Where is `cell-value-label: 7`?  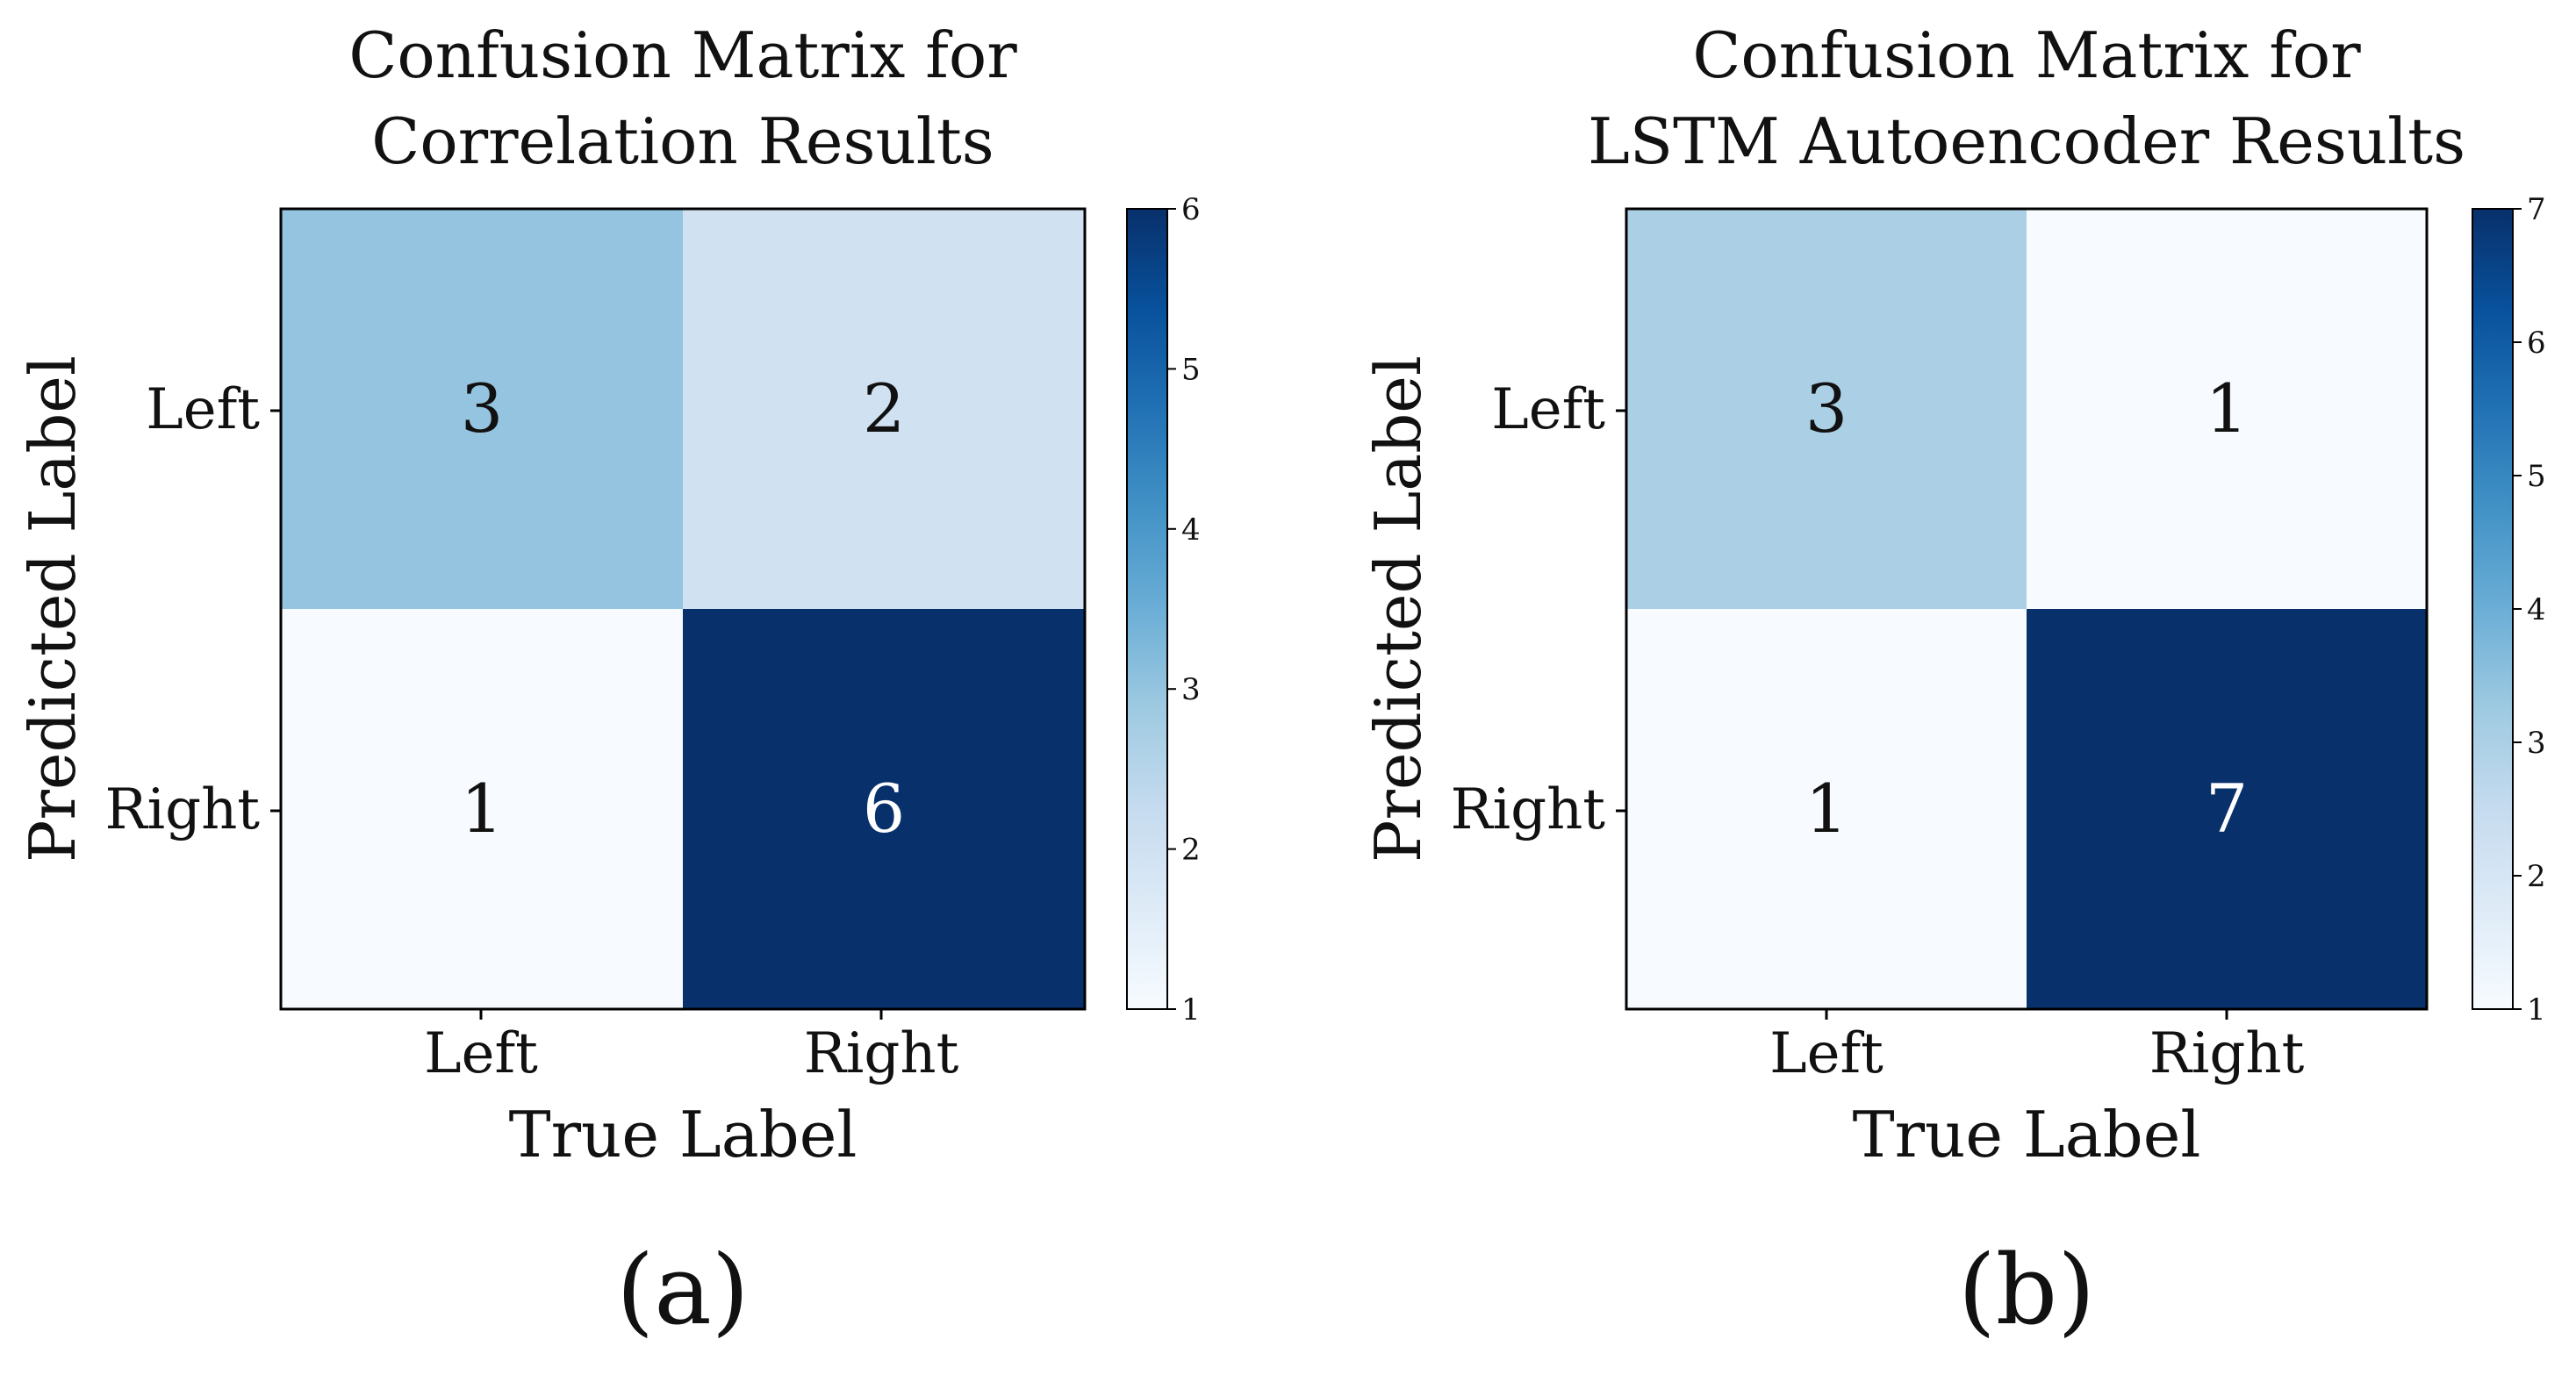 cell-value-label: 7 is located at coordinates (2227, 809).